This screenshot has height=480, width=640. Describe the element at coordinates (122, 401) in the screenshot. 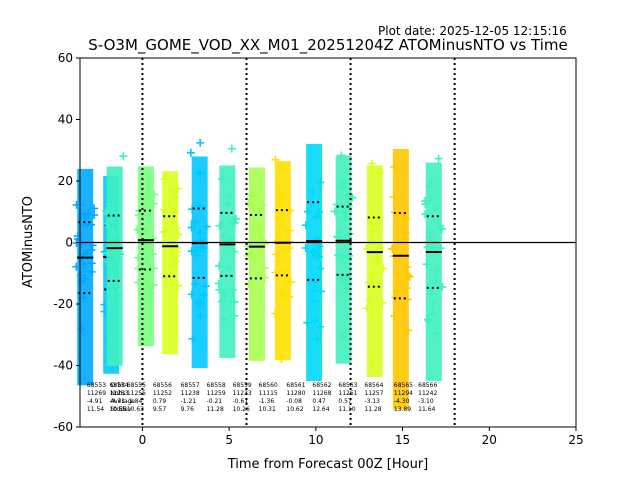

I see `stats-header-label: Average` at that location.